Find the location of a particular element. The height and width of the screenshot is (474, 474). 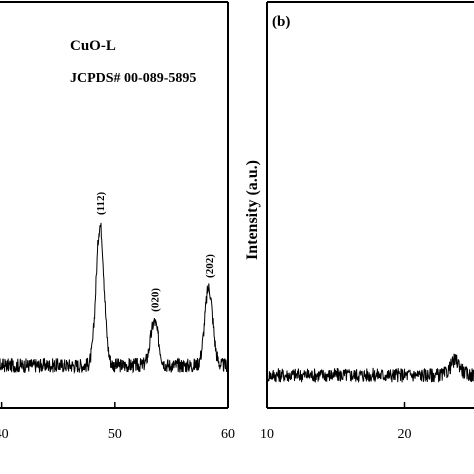

panel-a-x-tick-label: 40 is located at coordinates (4, 434).